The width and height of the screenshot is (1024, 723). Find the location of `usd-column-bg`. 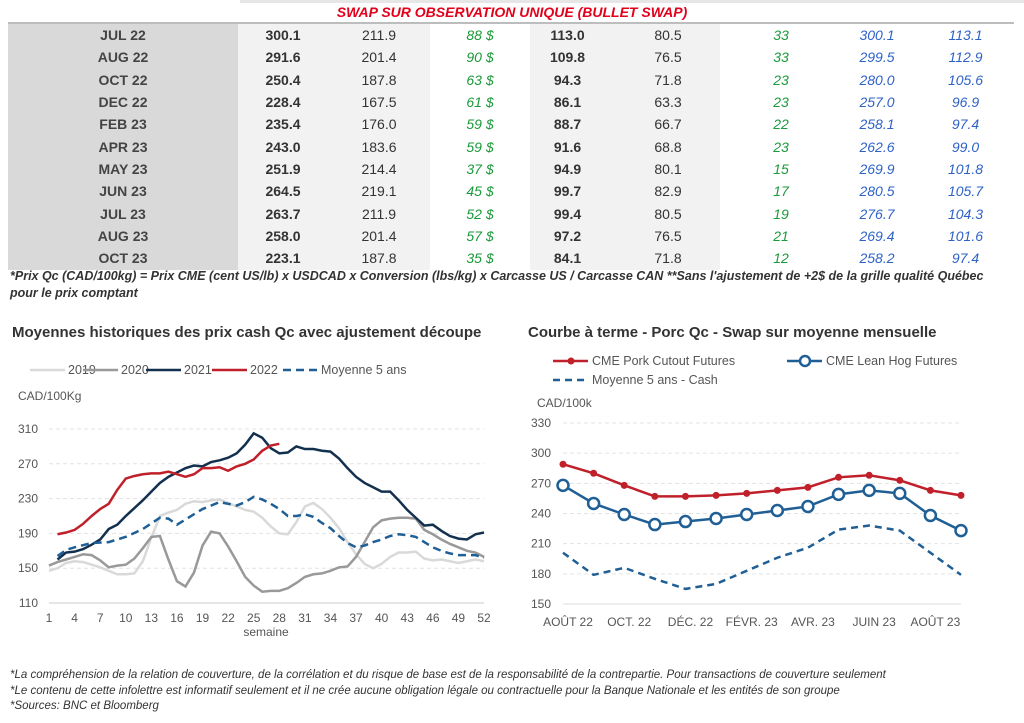

usd-column-bg is located at coordinates (625, 147).